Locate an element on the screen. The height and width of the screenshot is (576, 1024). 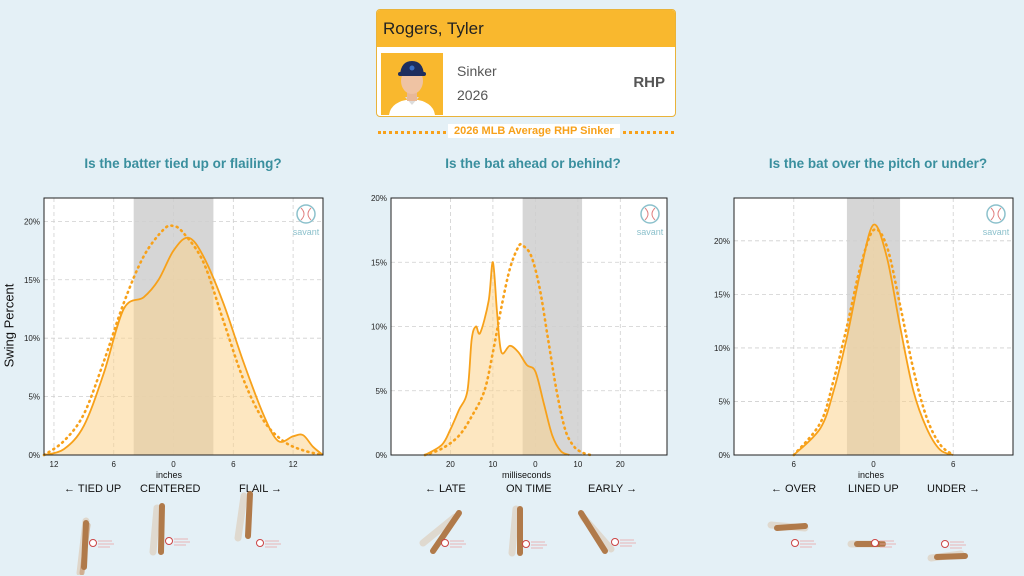
bat-icon-lined-up is located at coordinates (871, 543).